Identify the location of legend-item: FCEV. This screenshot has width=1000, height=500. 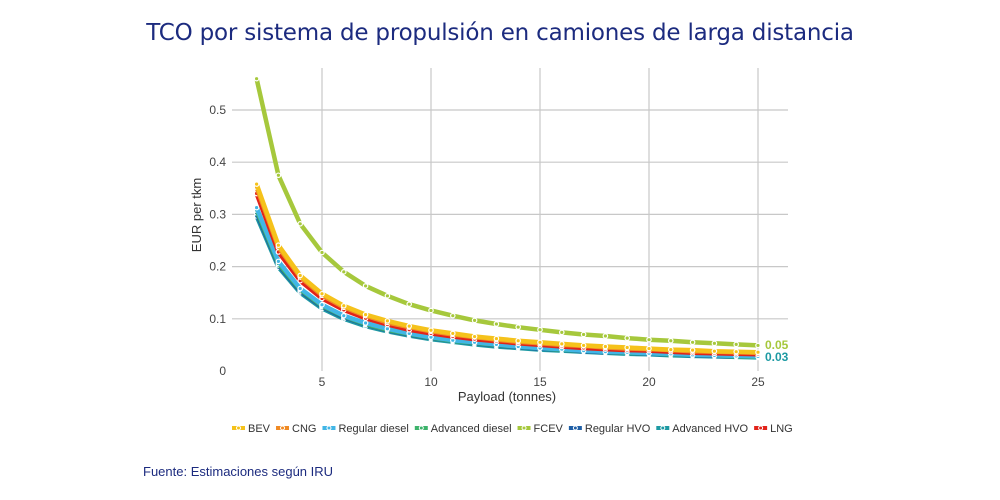
(540, 429).